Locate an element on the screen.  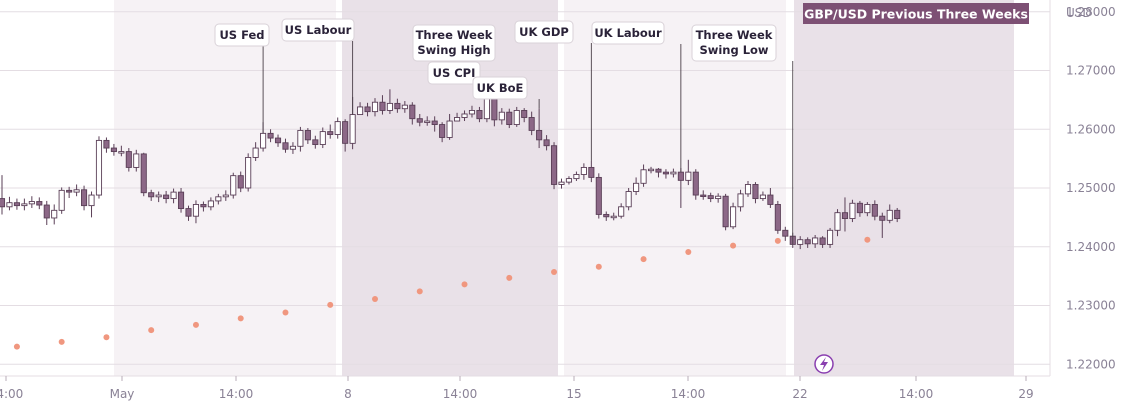
lightning-icon is located at coordinates (824, 364).